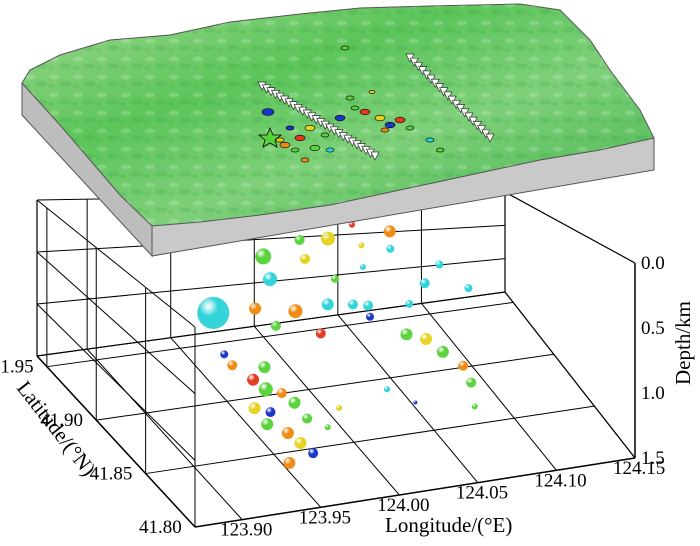  What do you see at coordinates (246, 530) in the screenshot?
I see `x-tick-label: 123.90` at bounding box center [246, 530].